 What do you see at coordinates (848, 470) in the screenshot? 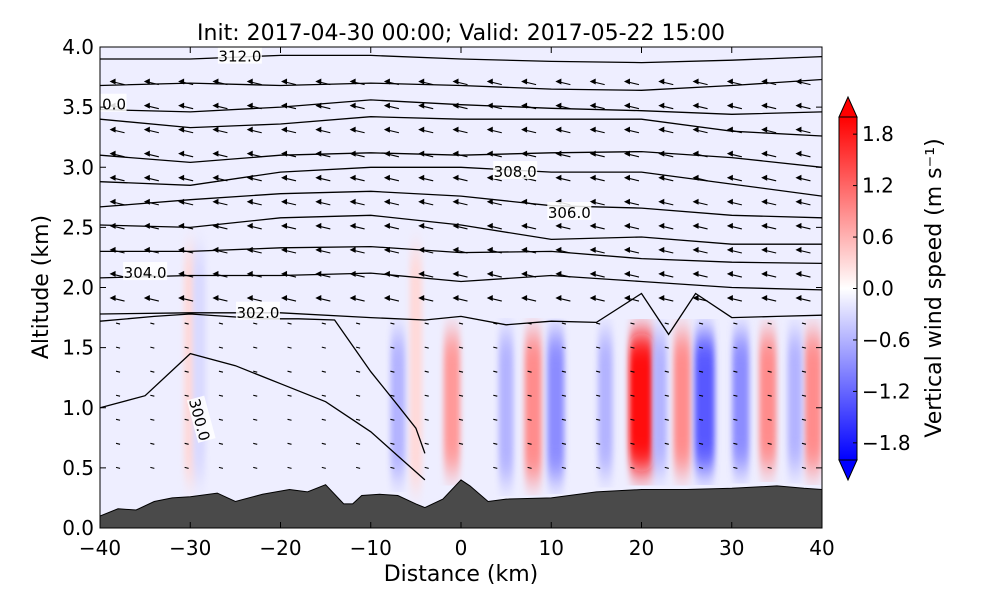
I see `colorbar-extend-bottom` at bounding box center [848, 470].